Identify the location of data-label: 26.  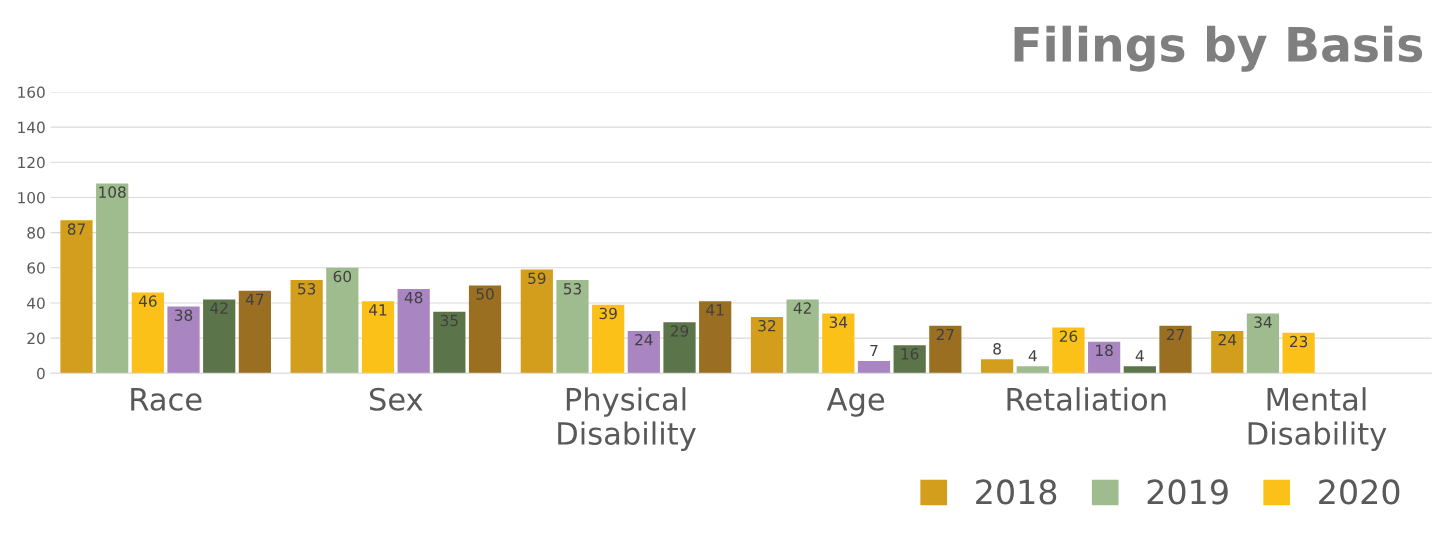
(1068, 336).